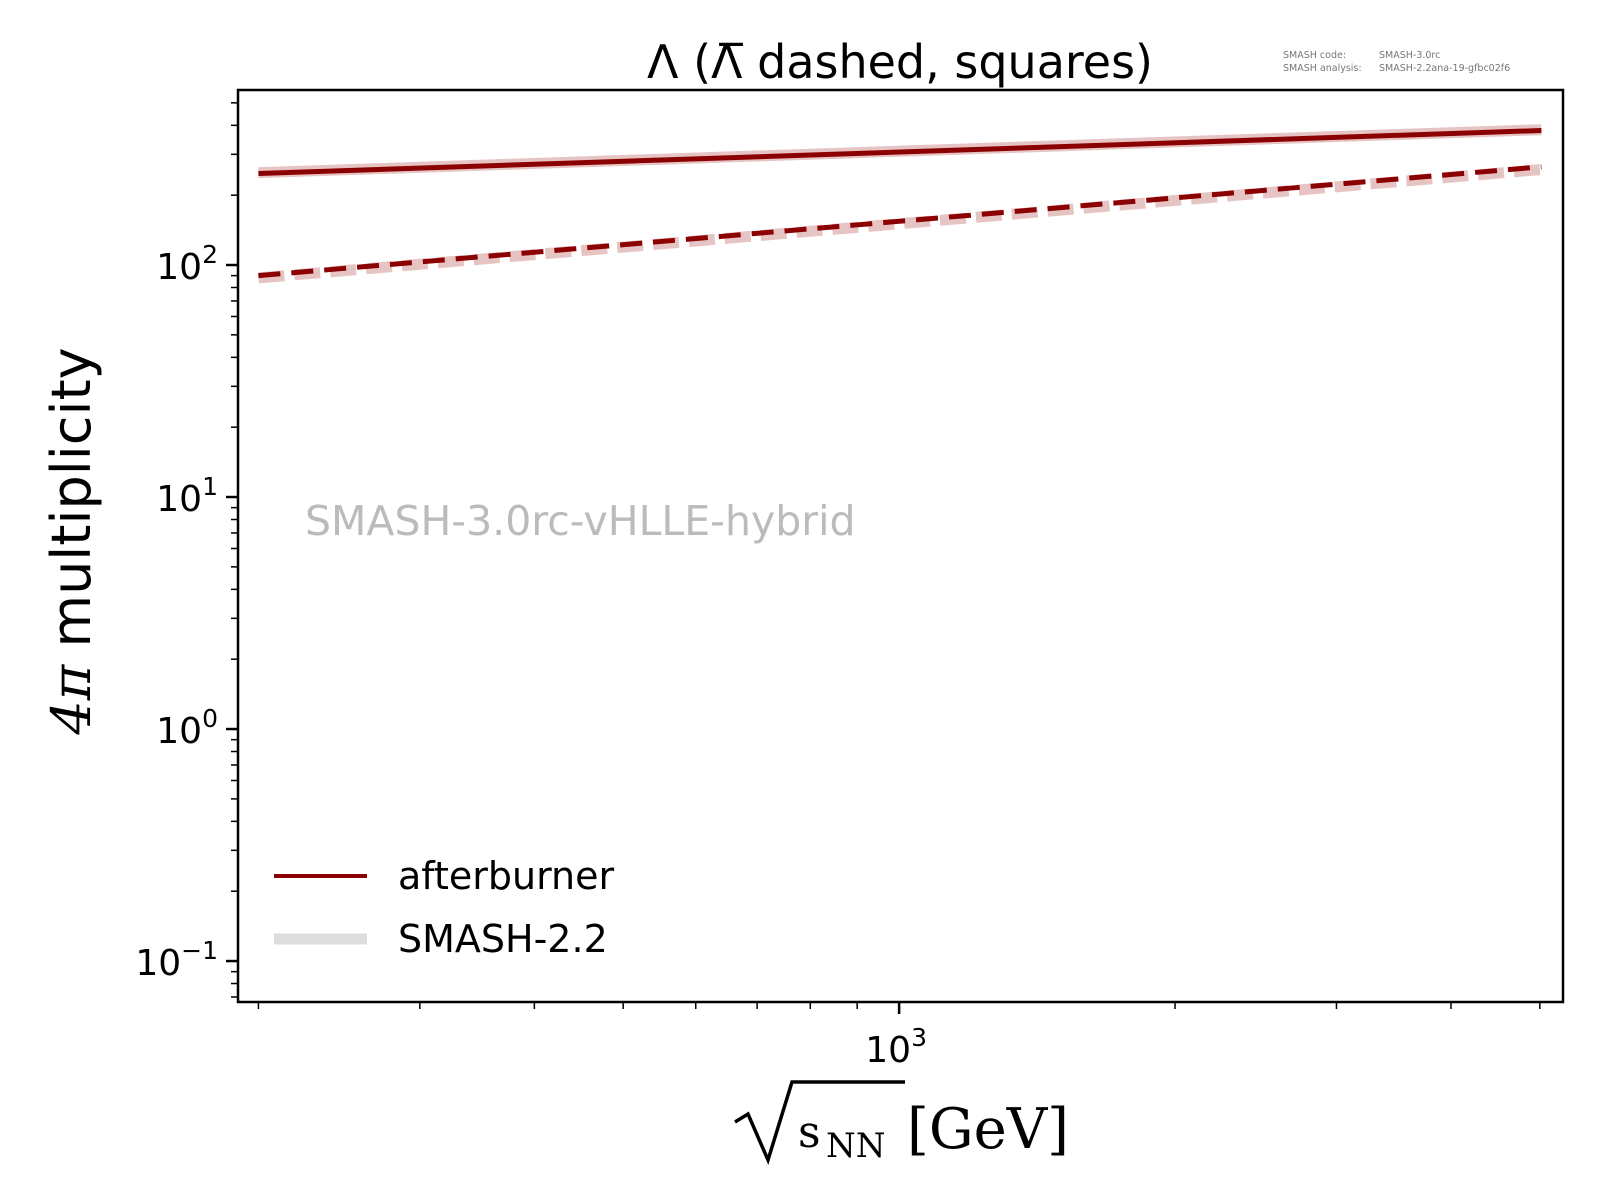 This screenshot has height=1200, width=1600. What do you see at coordinates (71, 699) in the screenshot?
I see `y-label-prefix: 4π` at bounding box center [71, 699].